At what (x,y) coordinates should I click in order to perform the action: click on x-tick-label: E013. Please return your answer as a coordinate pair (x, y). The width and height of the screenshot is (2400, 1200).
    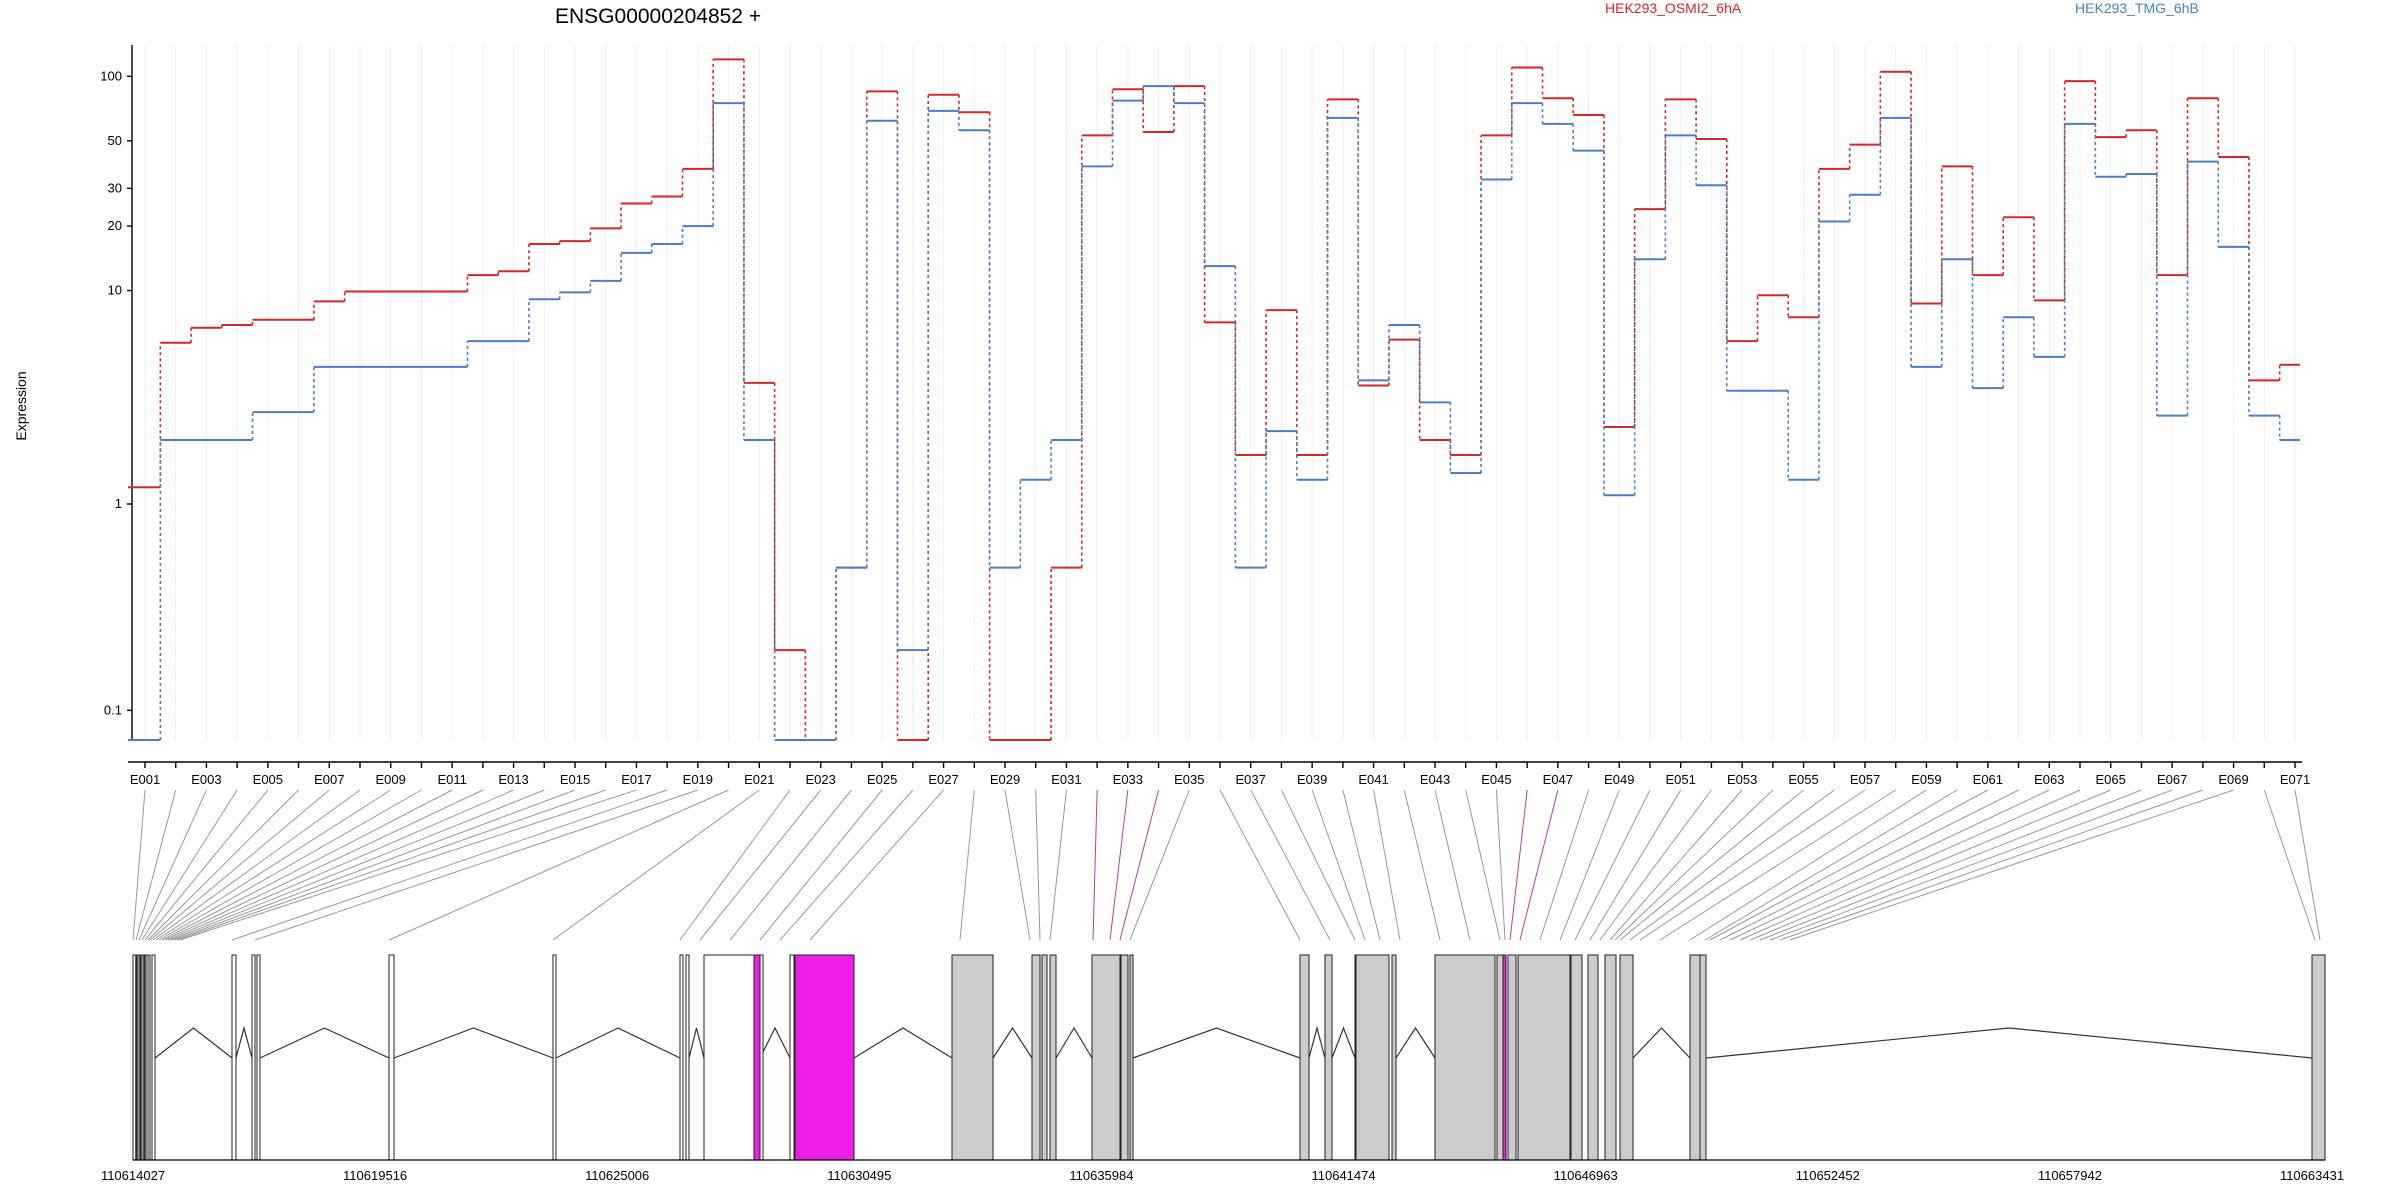
    Looking at the image, I should click on (513, 779).